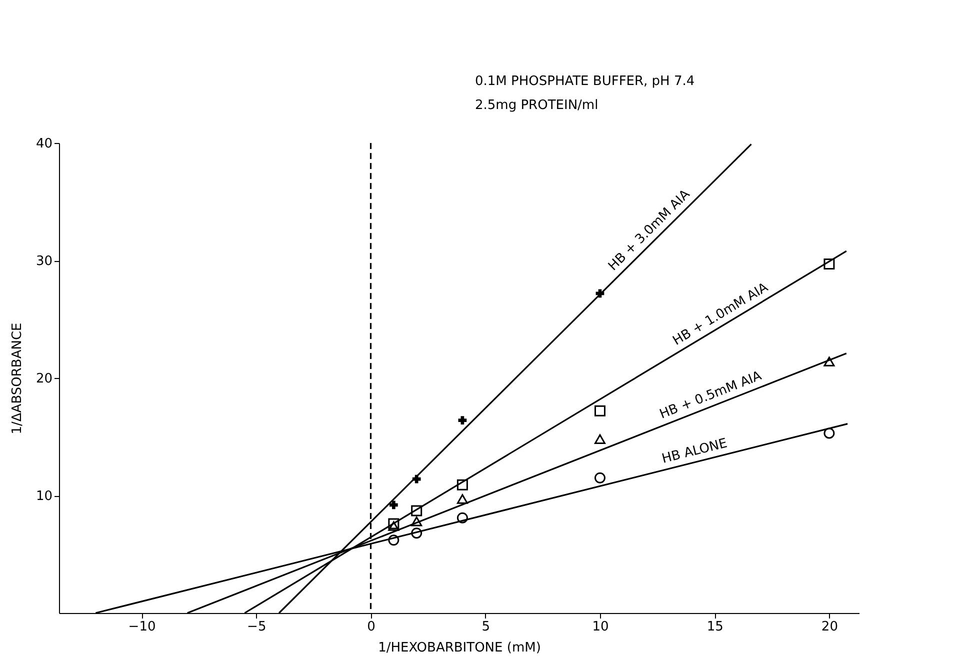  What do you see at coordinates (44, 379) in the screenshot?
I see `y-tick-label: 20` at bounding box center [44, 379].